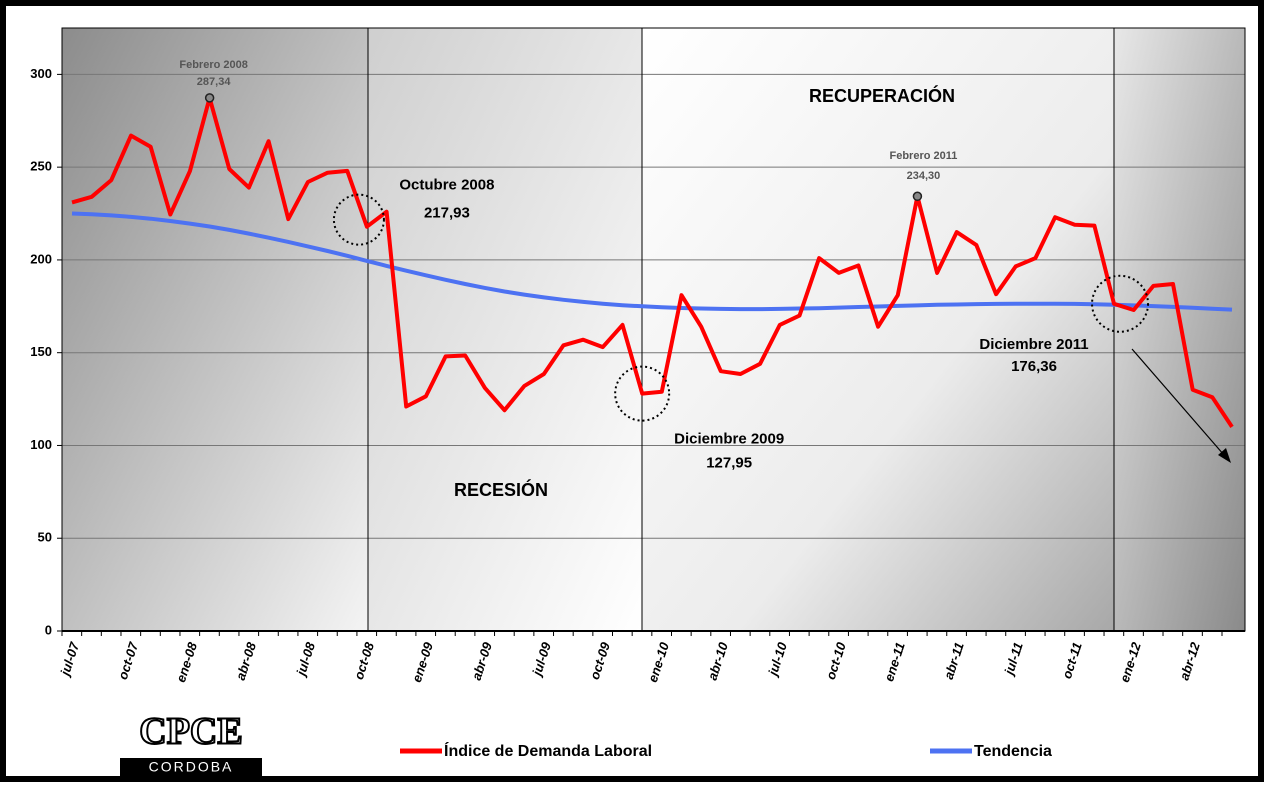 This screenshot has height=787, width=1264. What do you see at coordinates (1033, 344) in the screenshot?
I see `annotation-title: Diciembre 2011` at bounding box center [1033, 344].